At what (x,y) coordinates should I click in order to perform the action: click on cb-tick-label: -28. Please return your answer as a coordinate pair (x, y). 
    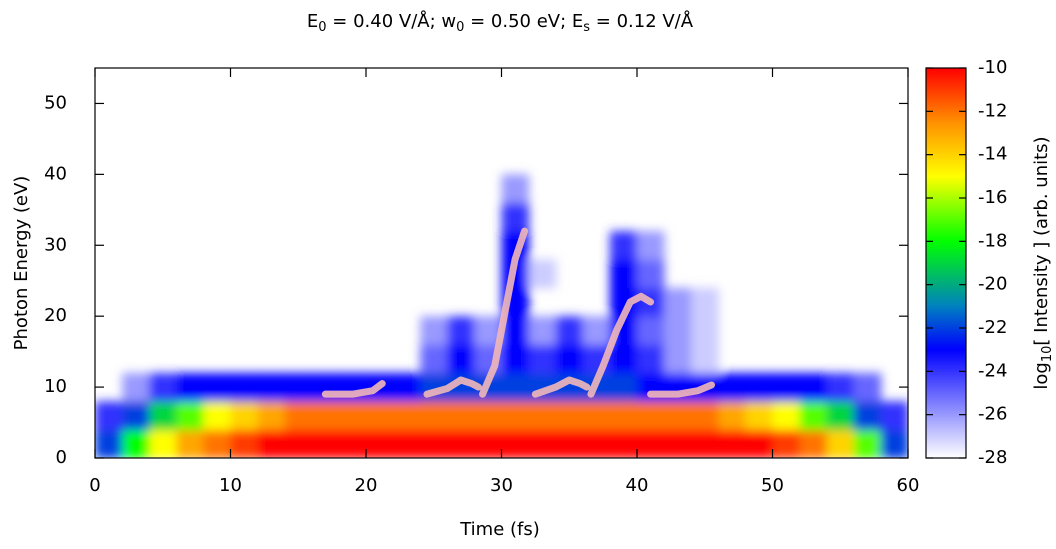
    Looking at the image, I should click on (992, 457).